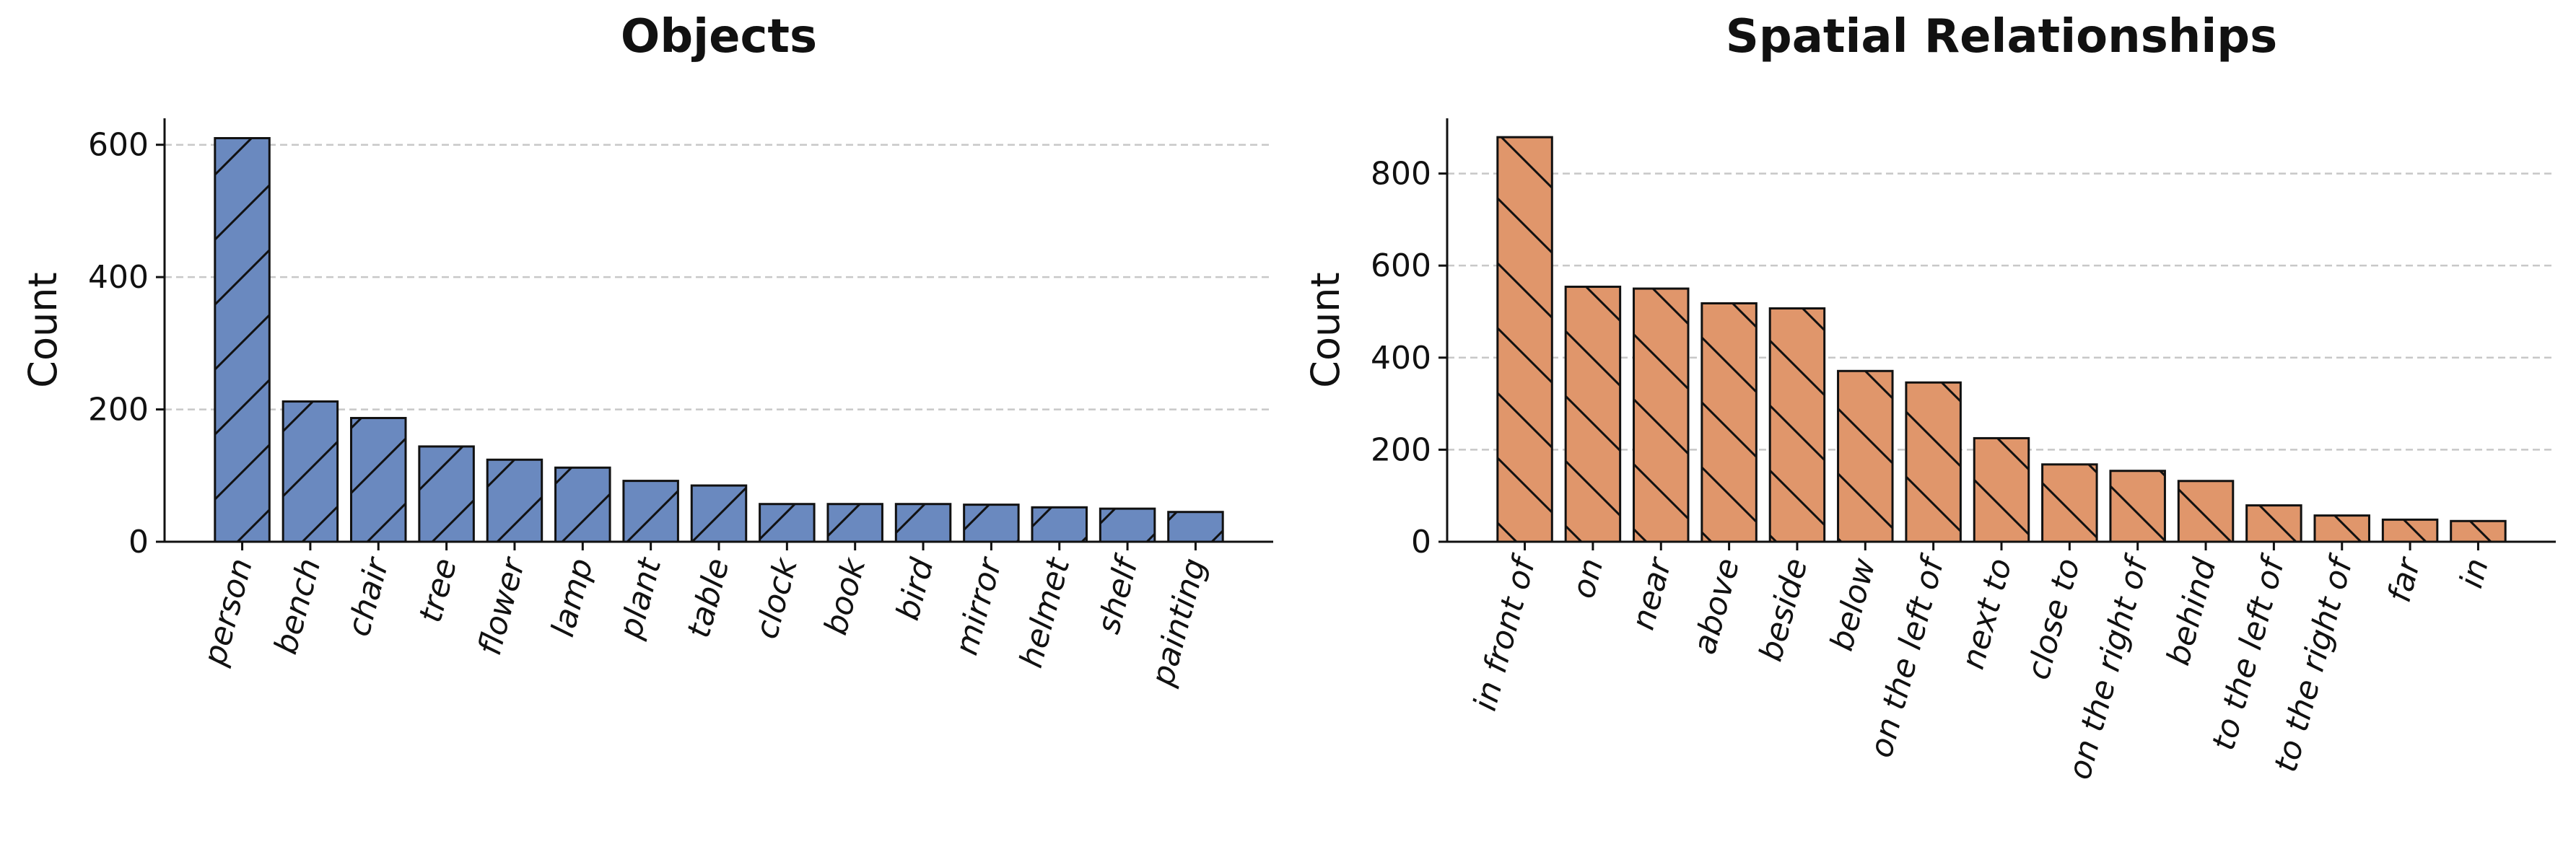 The height and width of the screenshot is (844, 2576). What do you see at coordinates (1178, 622) in the screenshot?
I see `x-tick-label: painting` at bounding box center [1178, 622].